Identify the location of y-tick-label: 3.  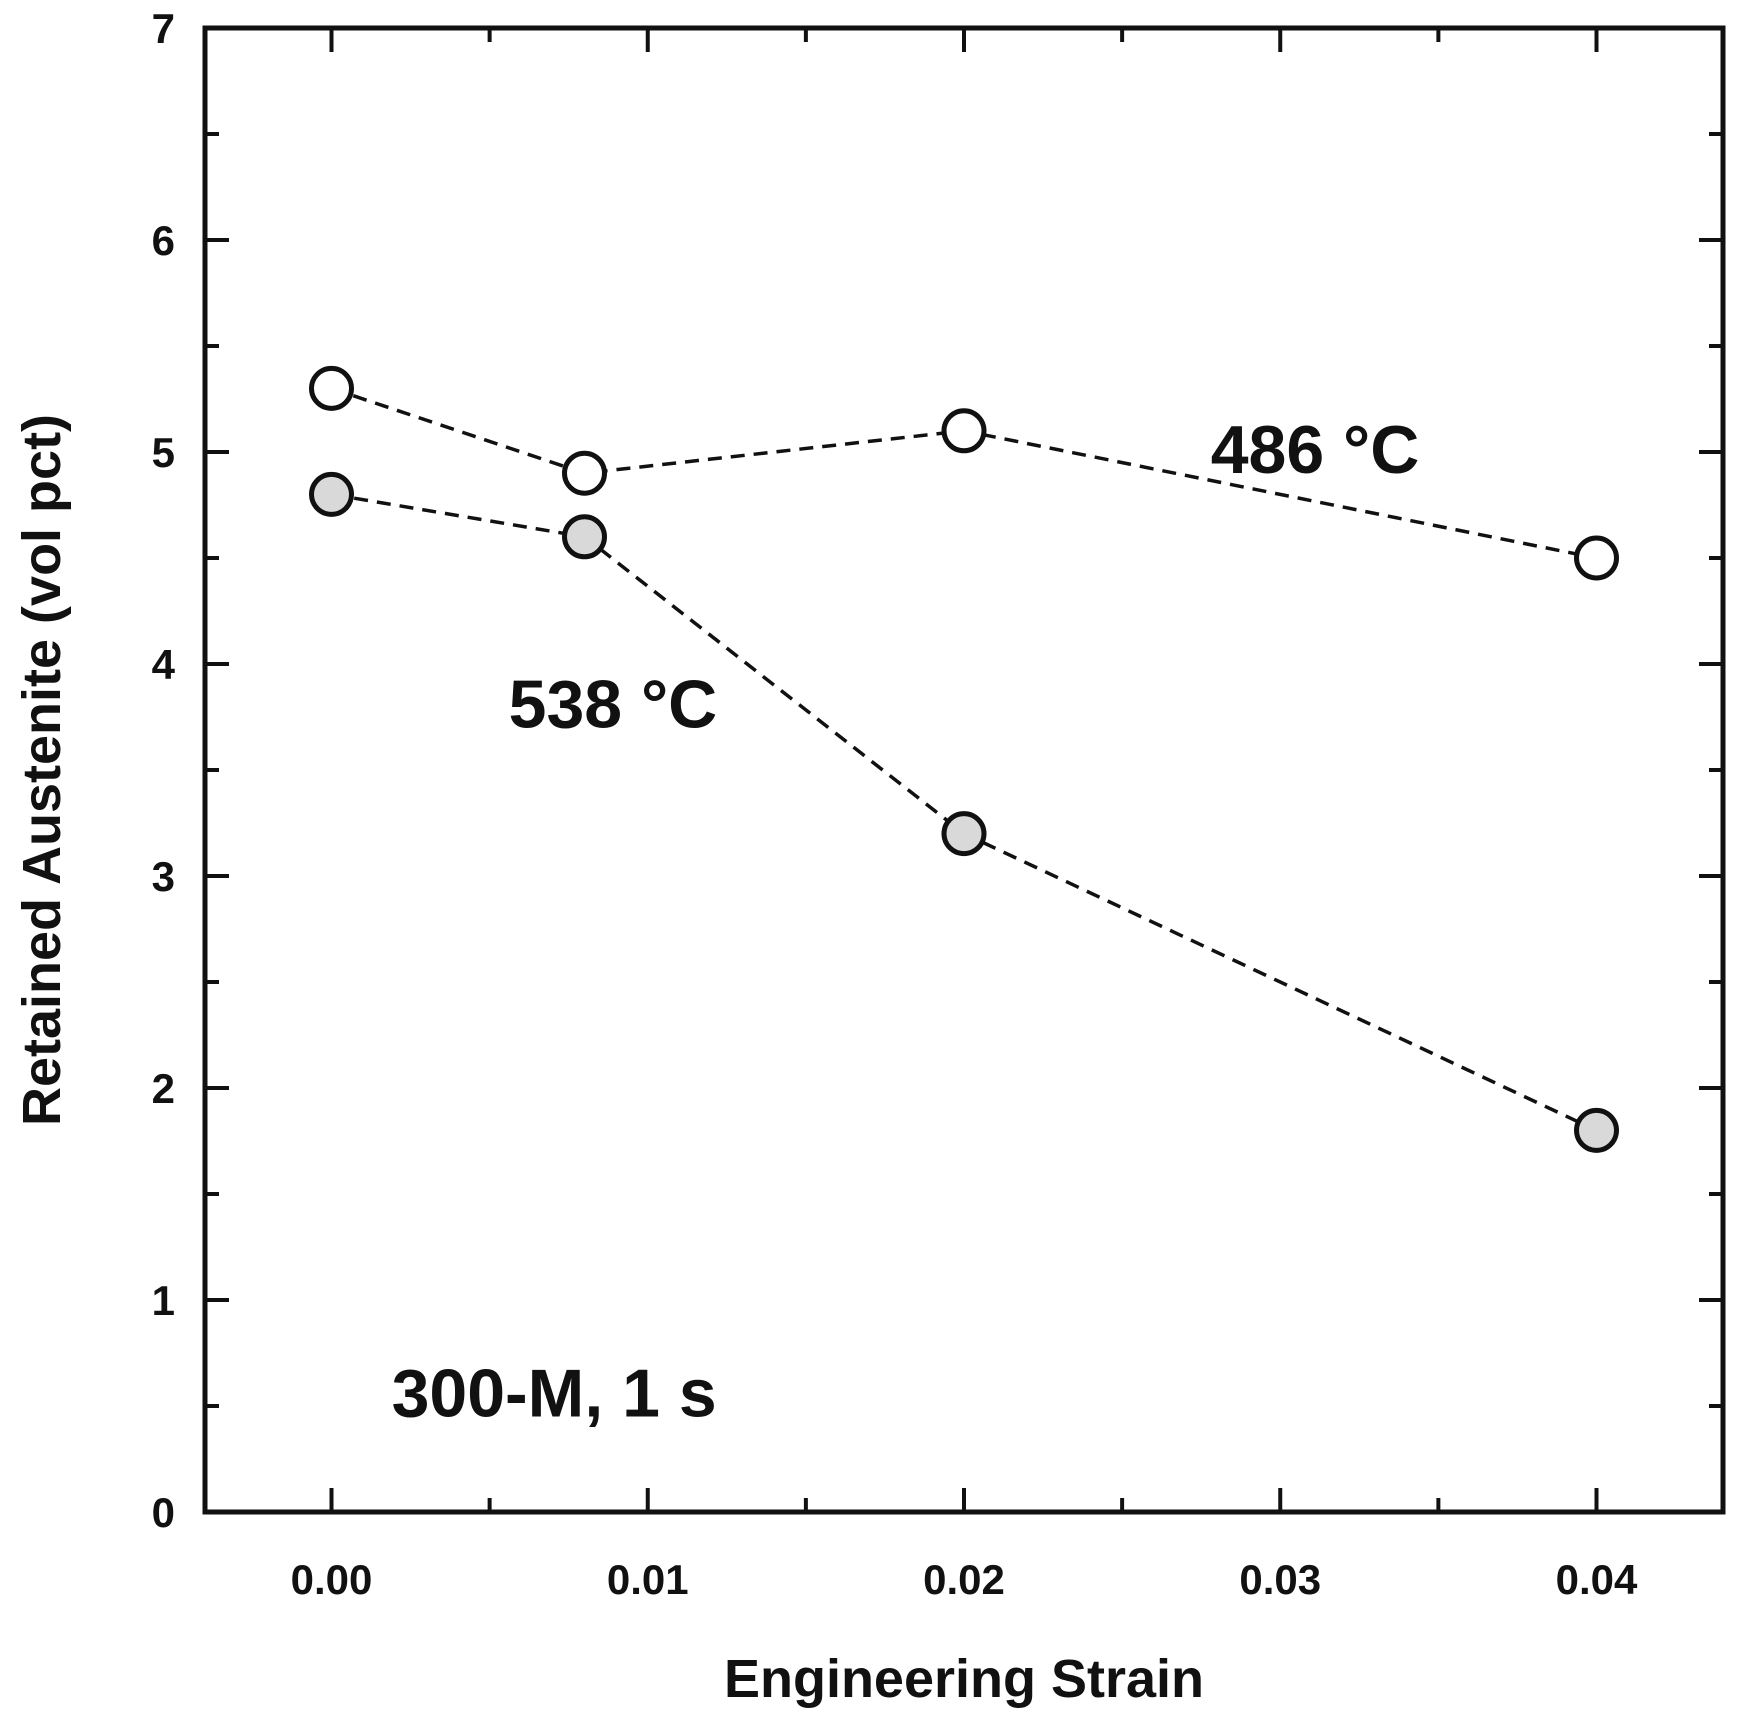
(163, 876).